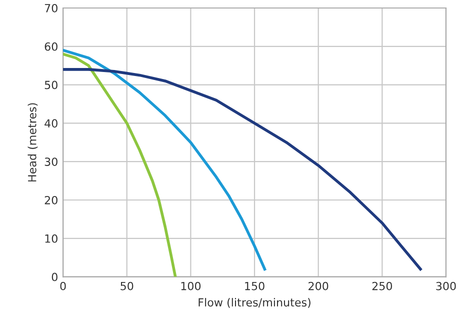 Image resolution: width=467 pixels, height=320 pixels. What do you see at coordinates (51, 8) in the screenshot?
I see `y-tick-label: 70` at bounding box center [51, 8].